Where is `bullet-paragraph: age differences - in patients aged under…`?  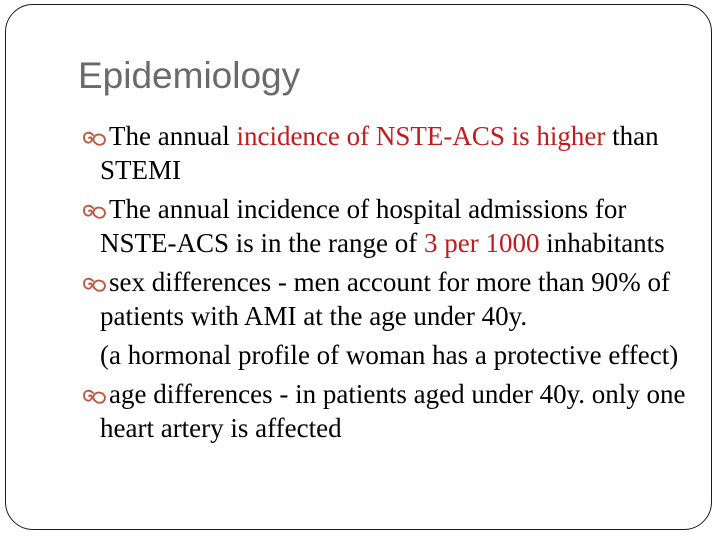
bullet-paragraph: age differences - in patients aged under… is located at coordinates (385, 411).